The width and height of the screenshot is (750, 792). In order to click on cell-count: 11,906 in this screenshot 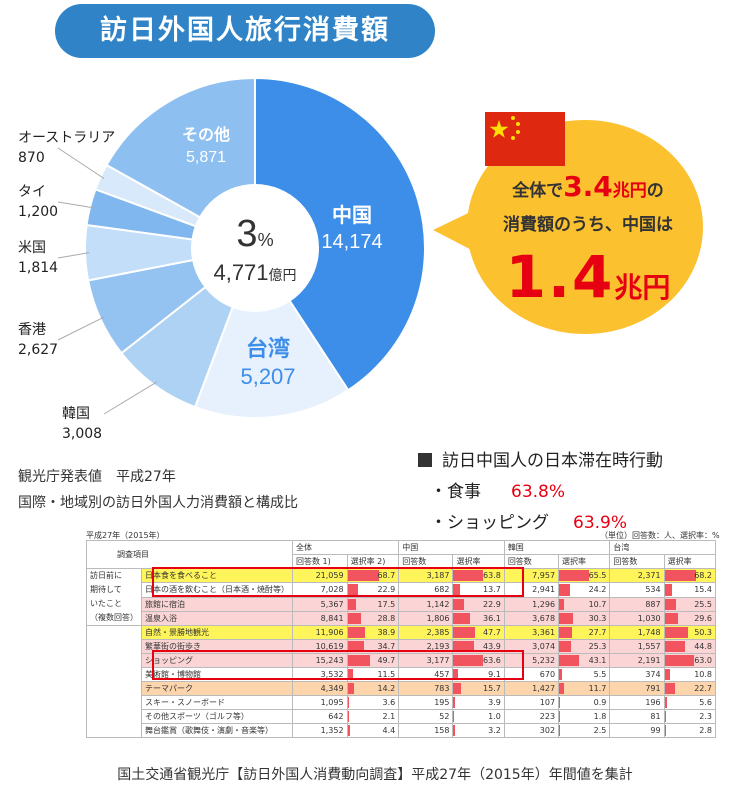, I will do `click(320, 632)`.